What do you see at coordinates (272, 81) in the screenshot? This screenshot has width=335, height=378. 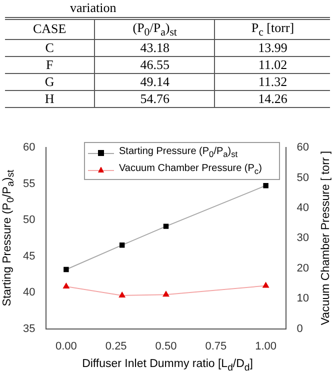 I see `text: 11.32` at bounding box center [272, 81].